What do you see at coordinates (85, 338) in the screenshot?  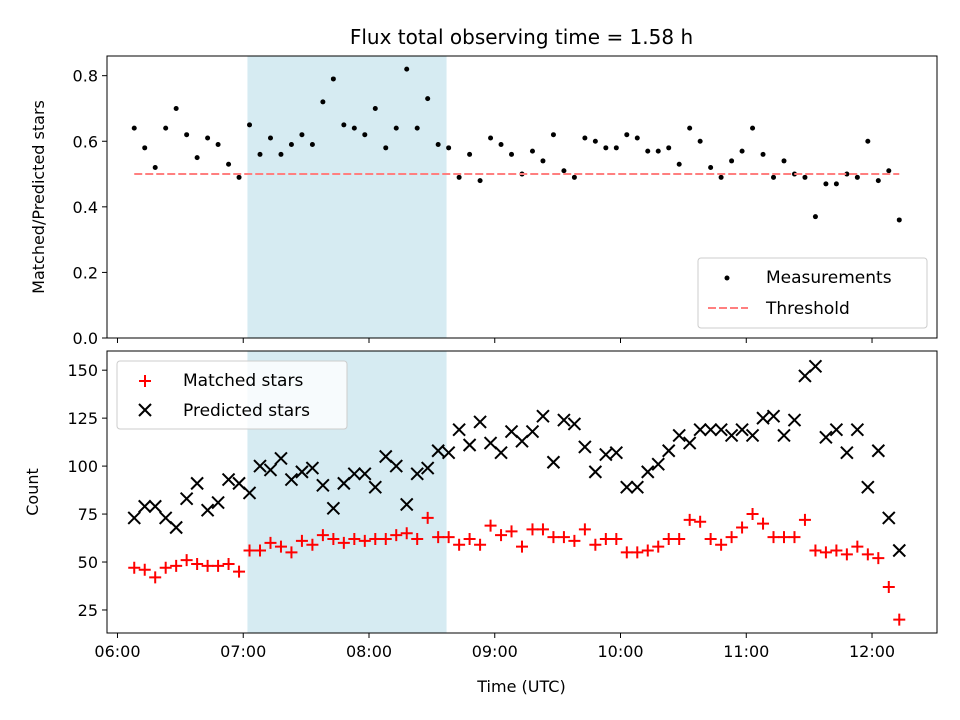 I see `y-tick-label: 0.0` at bounding box center [85, 338].